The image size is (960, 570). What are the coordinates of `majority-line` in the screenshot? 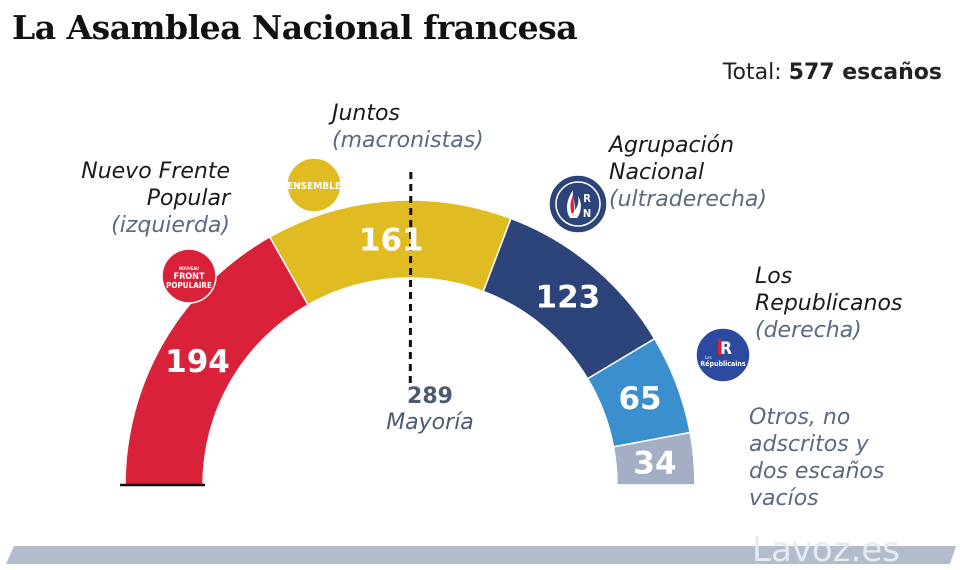 It's located at (410, 280).